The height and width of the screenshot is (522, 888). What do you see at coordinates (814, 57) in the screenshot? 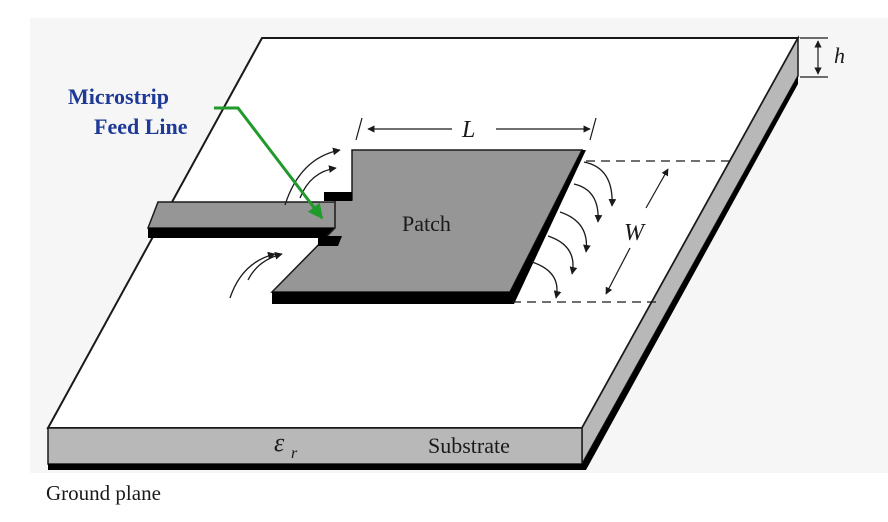
I see `height-dimension` at bounding box center [814, 57].